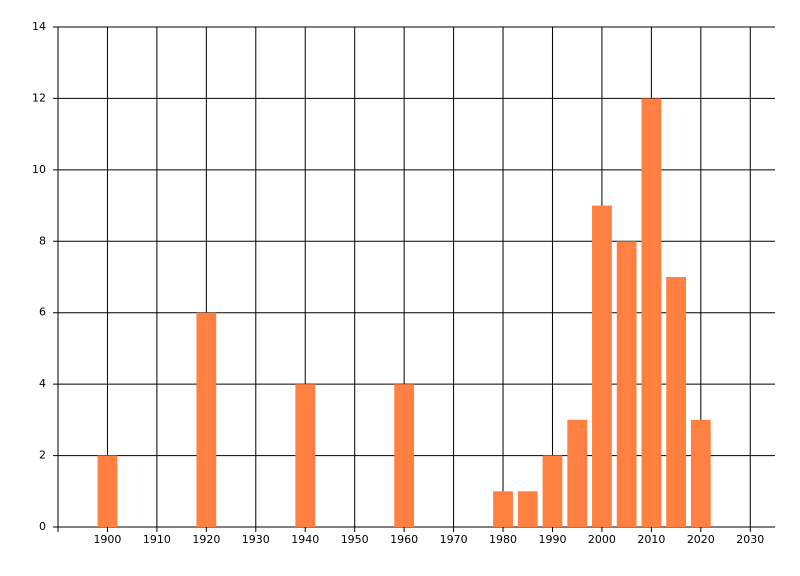 The image size is (800, 576). I want to click on y-tick-label: 12, so click(39, 97).